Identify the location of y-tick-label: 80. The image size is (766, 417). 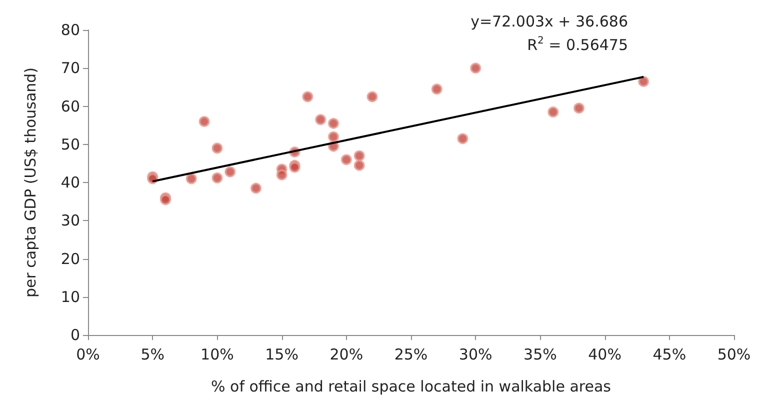
(70, 30).